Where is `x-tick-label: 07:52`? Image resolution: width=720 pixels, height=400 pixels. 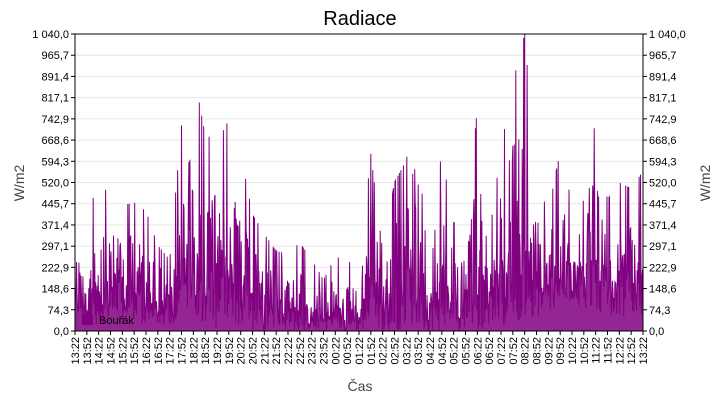 x-tick-label: 07:52 is located at coordinates (514, 351).